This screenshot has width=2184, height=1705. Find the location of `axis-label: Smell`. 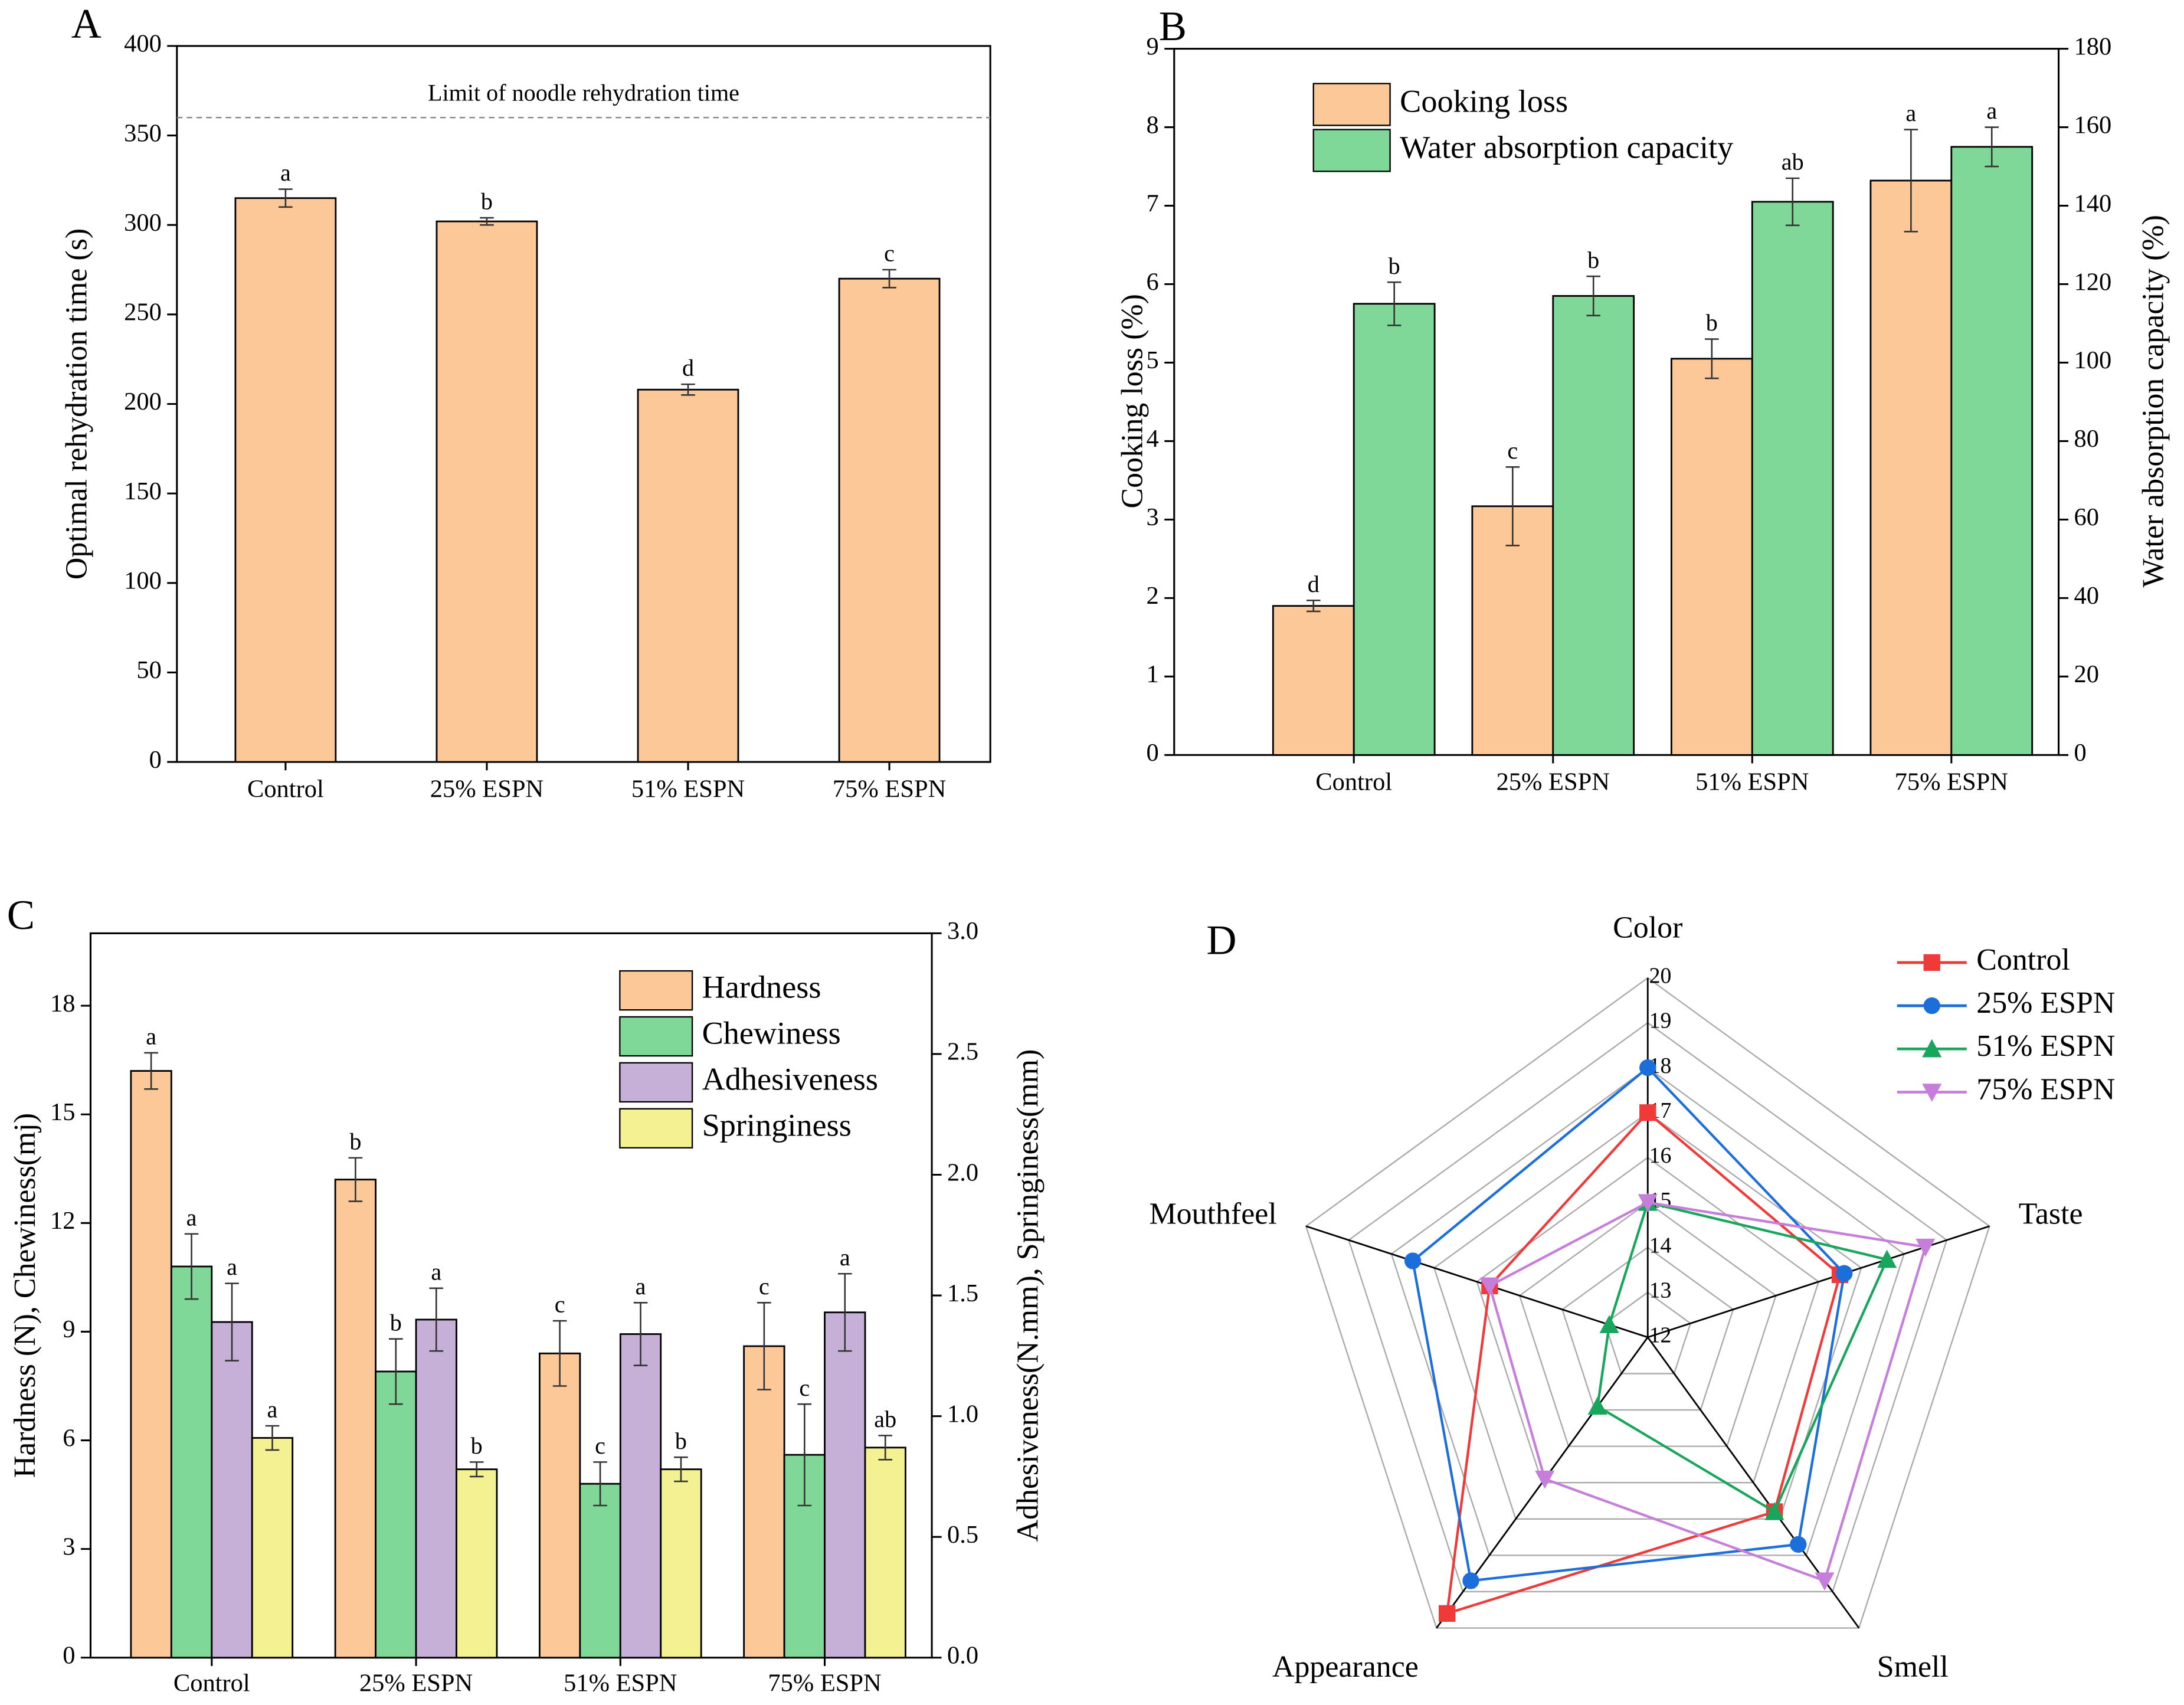

axis-label: Smell is located at coordinates (1913, 1667).